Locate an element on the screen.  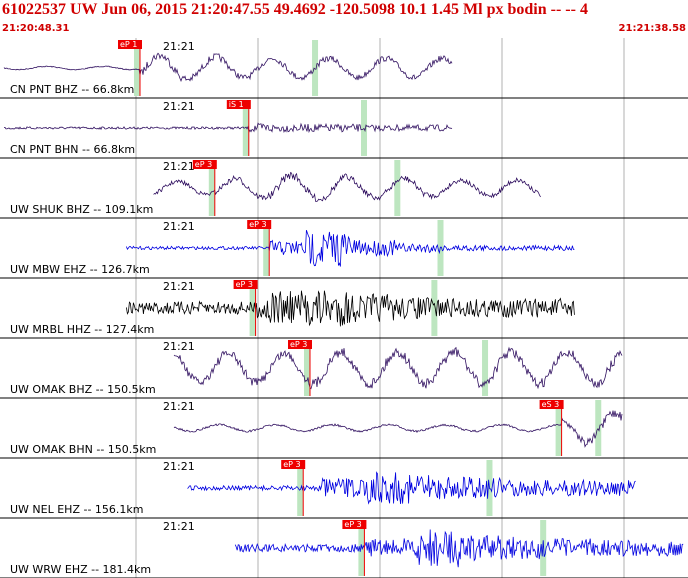
pick-label: iS 1 is located at coordinates (236, 104).